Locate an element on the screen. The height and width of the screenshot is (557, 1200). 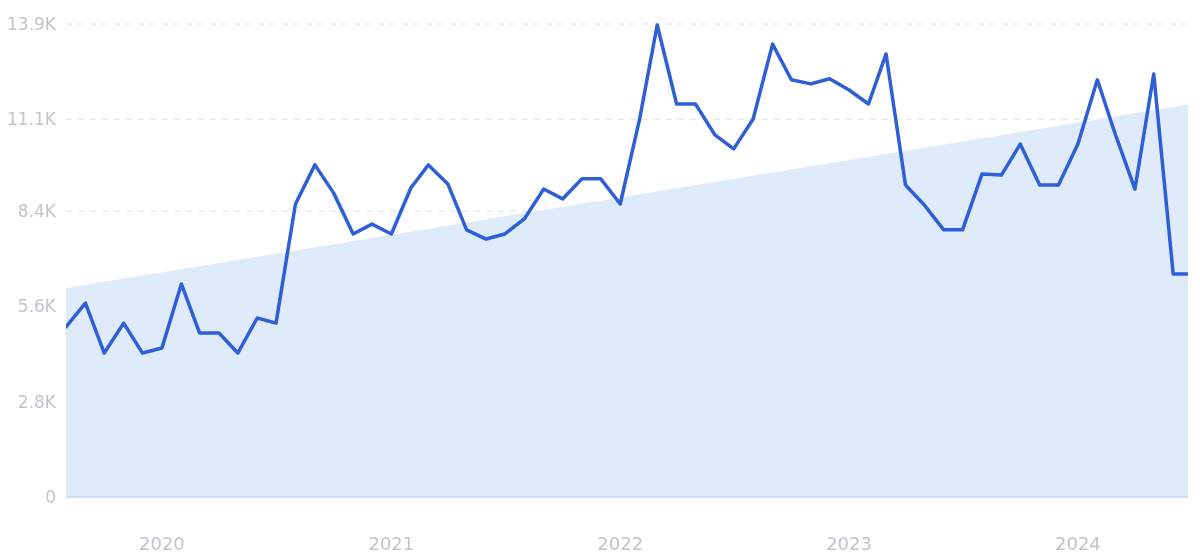
x-tick-label: 2023 is located at coordinates (849, 544).